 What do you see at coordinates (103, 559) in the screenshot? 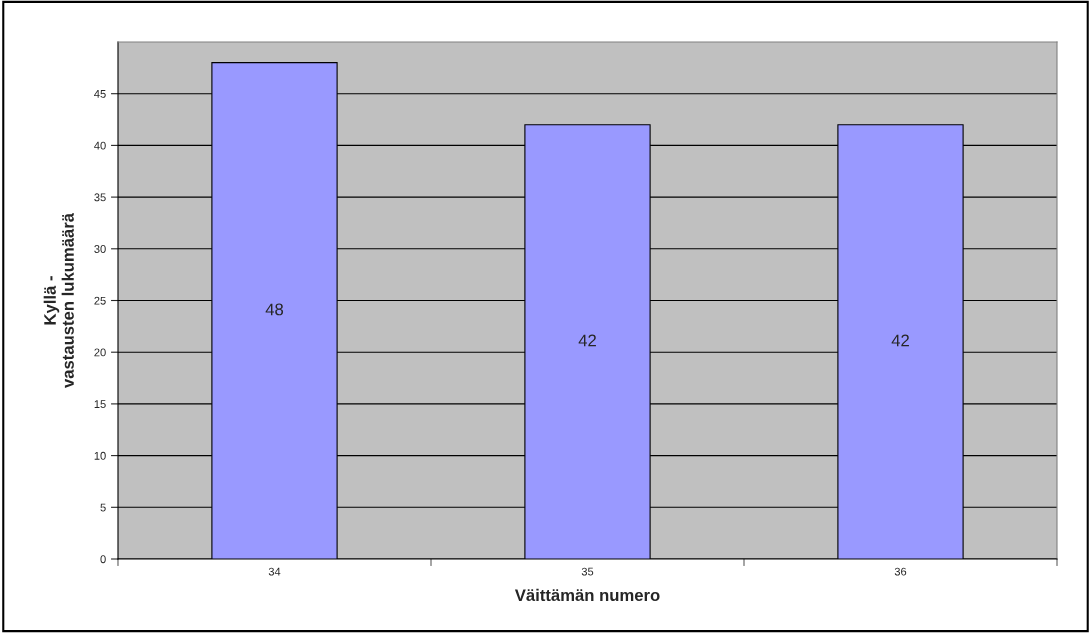
I see `y-tick-label: 0` at bounding box center [103, 559].